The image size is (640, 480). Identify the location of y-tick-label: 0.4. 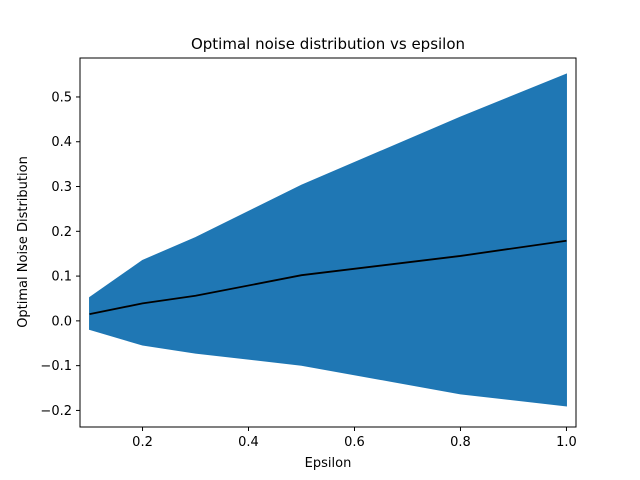
(61, 142).